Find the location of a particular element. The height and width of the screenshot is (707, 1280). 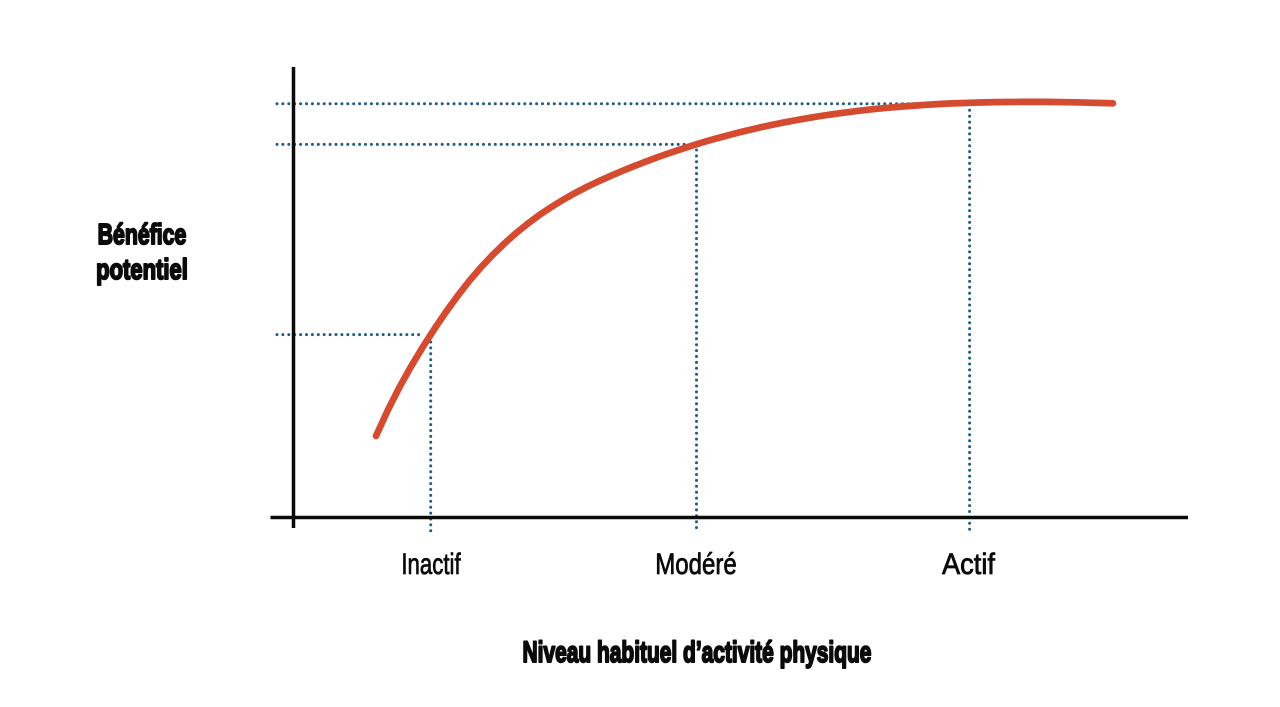

svg-text:Niveau habituel d’activité phy: Niveau habituel d’activité physique is located at coordinates (697, 652).